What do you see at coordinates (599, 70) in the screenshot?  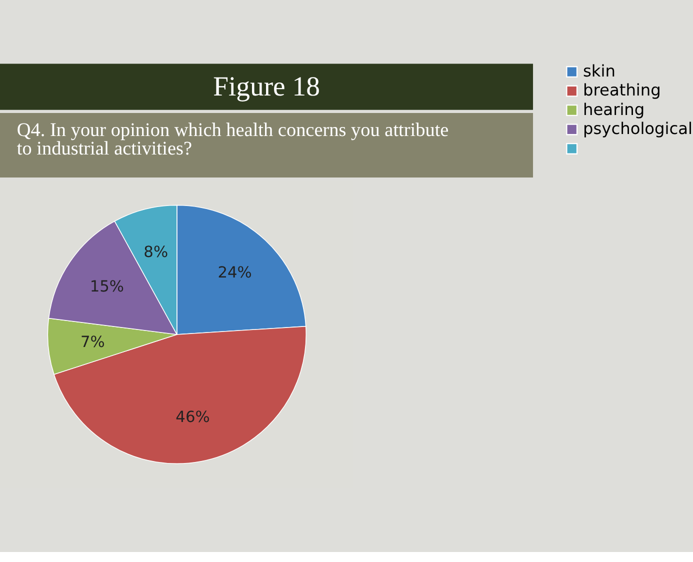 I see `legend-label: skin` at bounding box center [599, 70].